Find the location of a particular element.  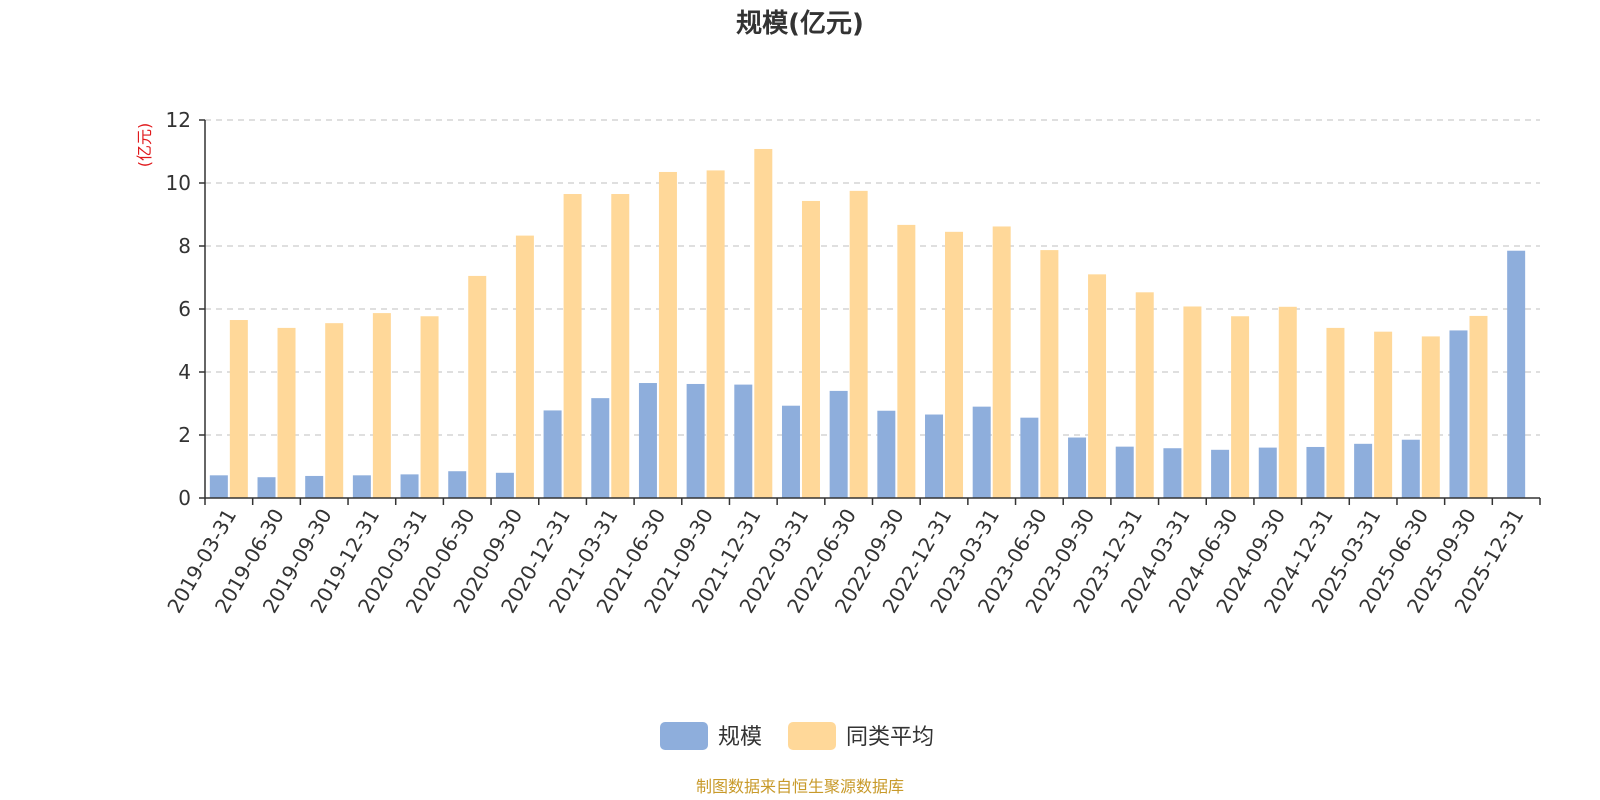

y-axis-label: (亿元) is located at coordinates (144, 145).